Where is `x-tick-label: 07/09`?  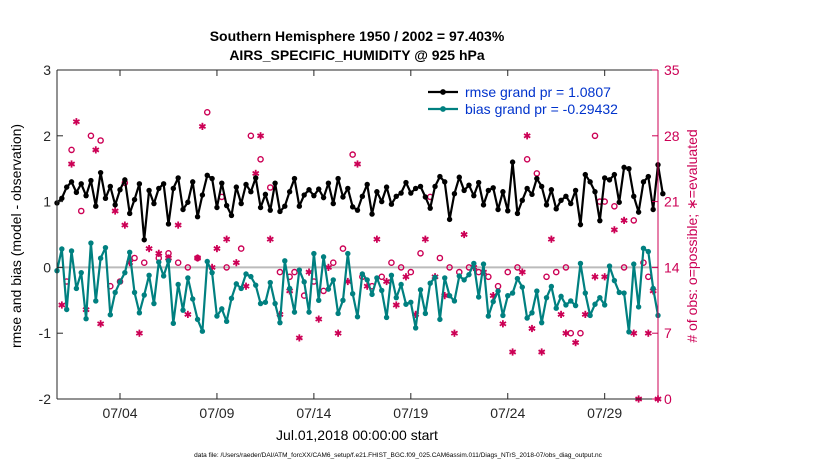 x-tick-label: 07/09 is located at coordinates (216, 413).